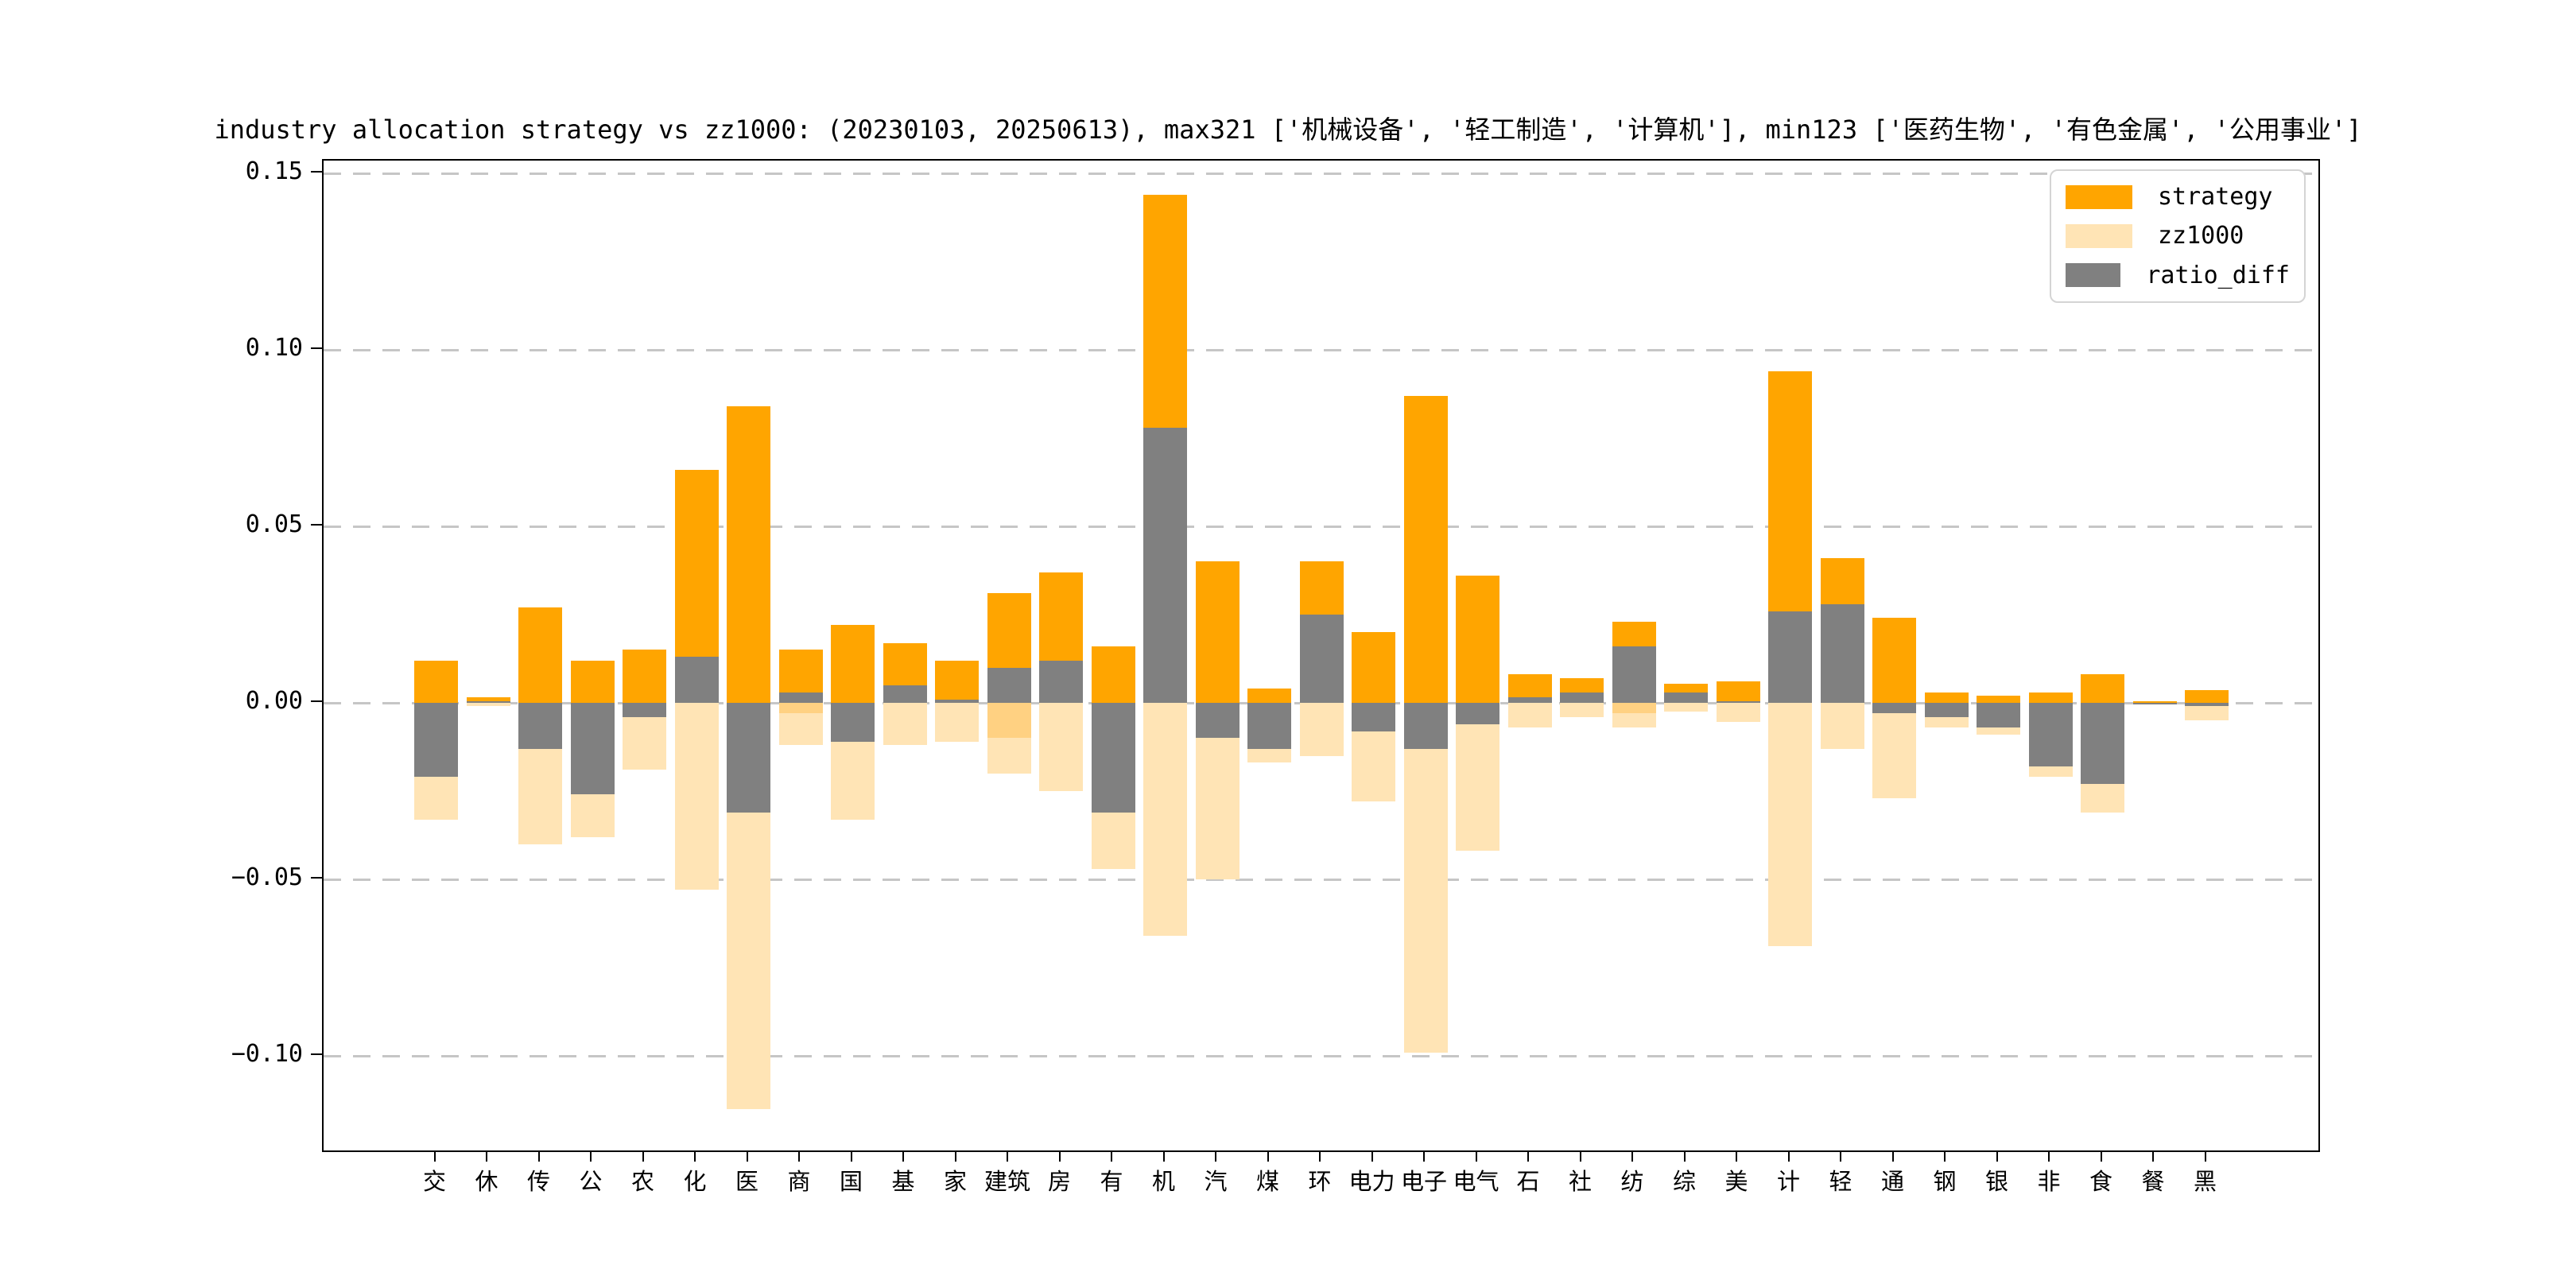  What do you see at coordinates (1894, 750) in the screenshot?
I see `bar-zz1000-通` at bounding box center [1894, 750].